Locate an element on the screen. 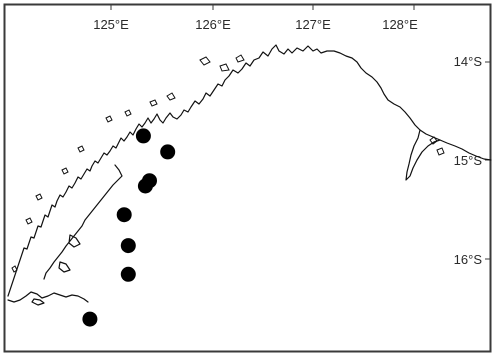  lon-label-126: 126°E is located at coordinates (213, 24).